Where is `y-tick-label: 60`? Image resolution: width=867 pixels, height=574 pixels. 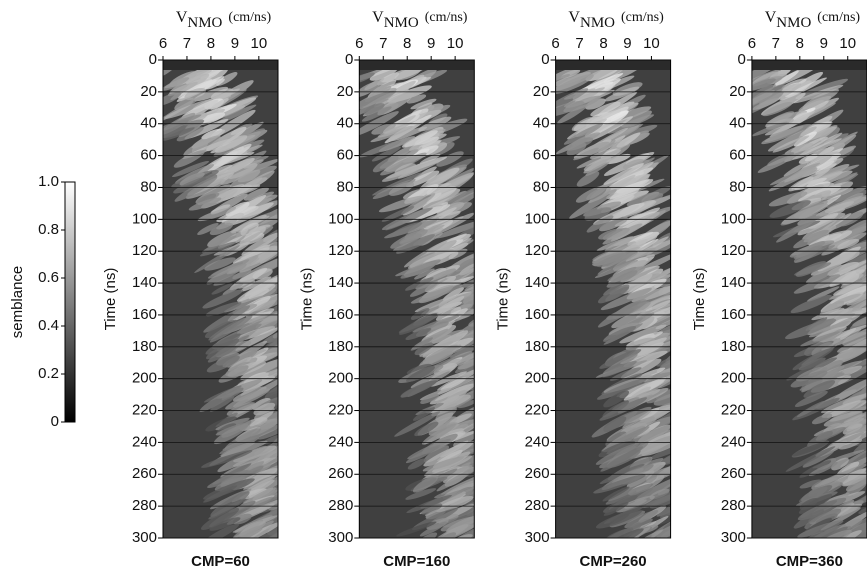
y-tick-label: 60 is located at coordinates (541, 155).